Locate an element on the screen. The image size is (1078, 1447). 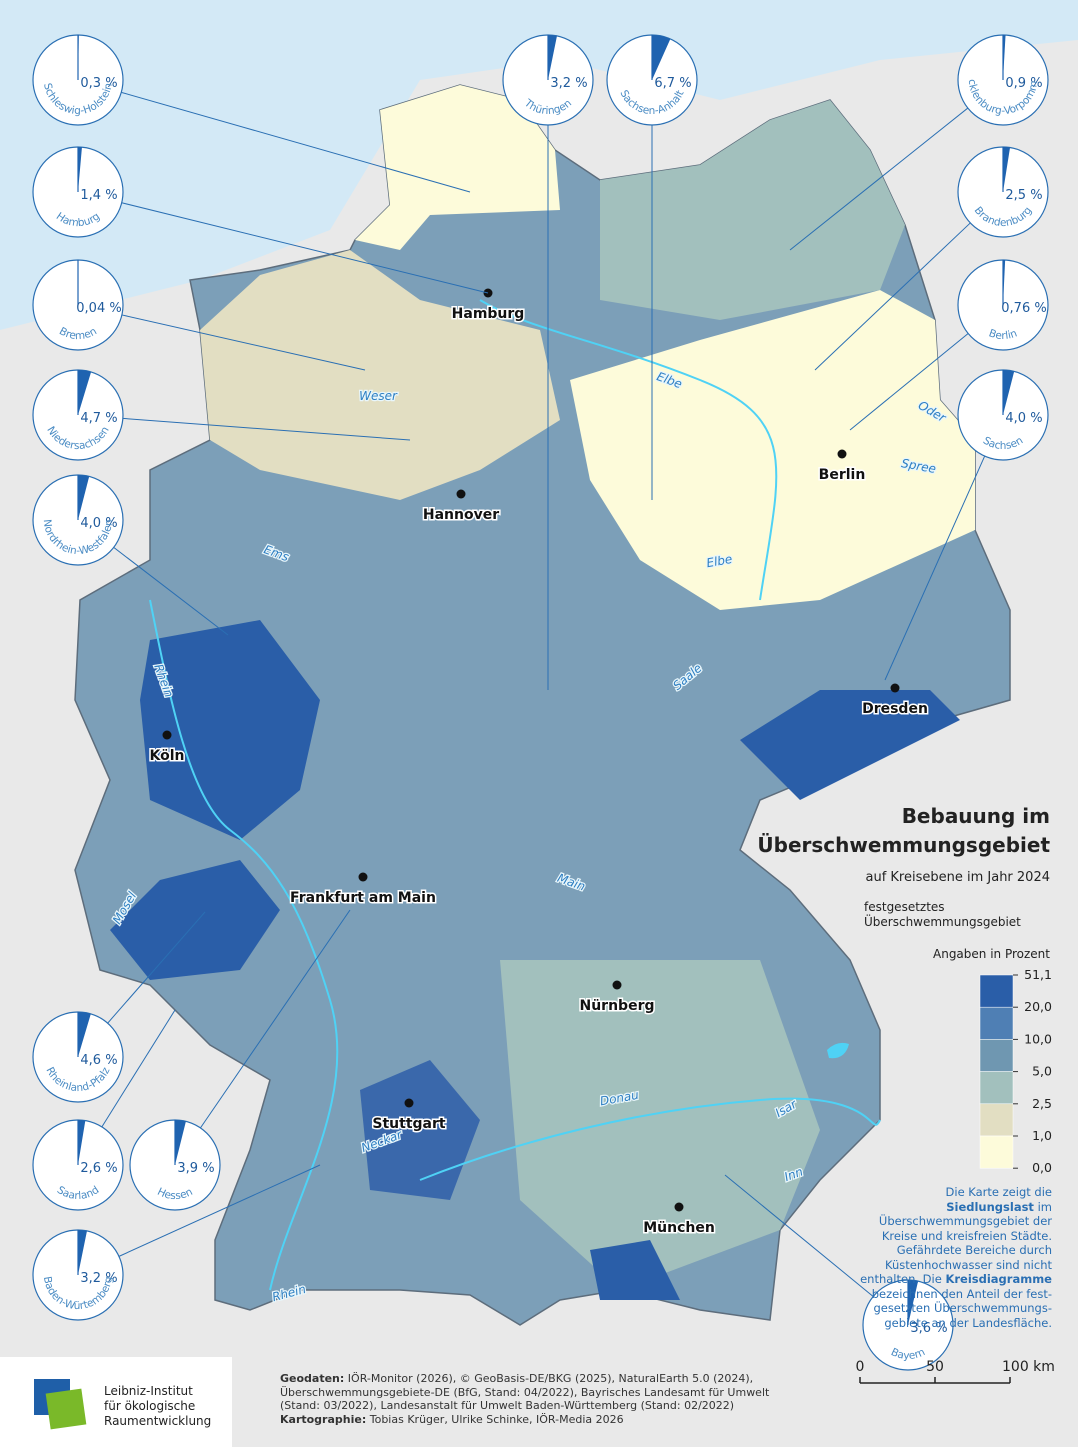
legend-tick-label: 5,0 is located at coordinates (1042, 1071).